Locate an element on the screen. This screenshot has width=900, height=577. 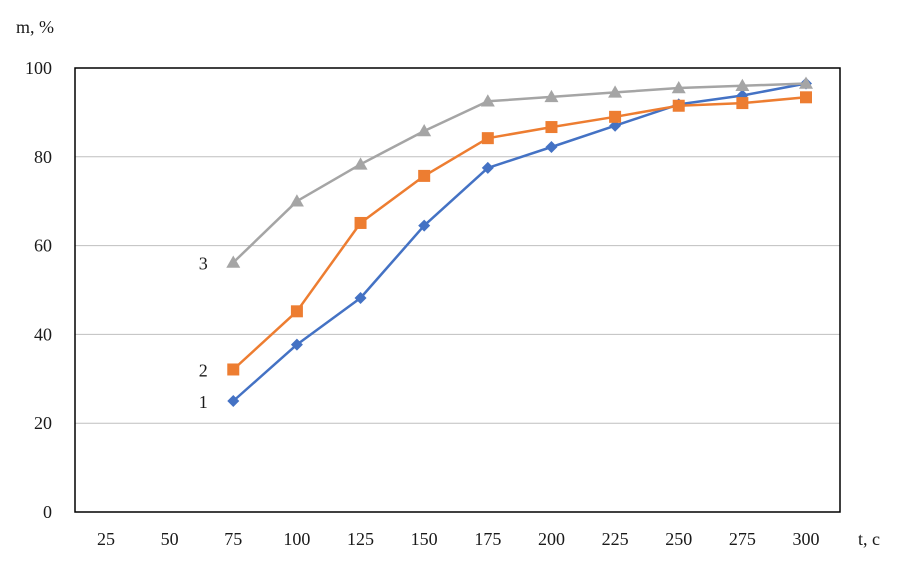
x-tick-label-175: 175 is located at coordinates (487, 539).